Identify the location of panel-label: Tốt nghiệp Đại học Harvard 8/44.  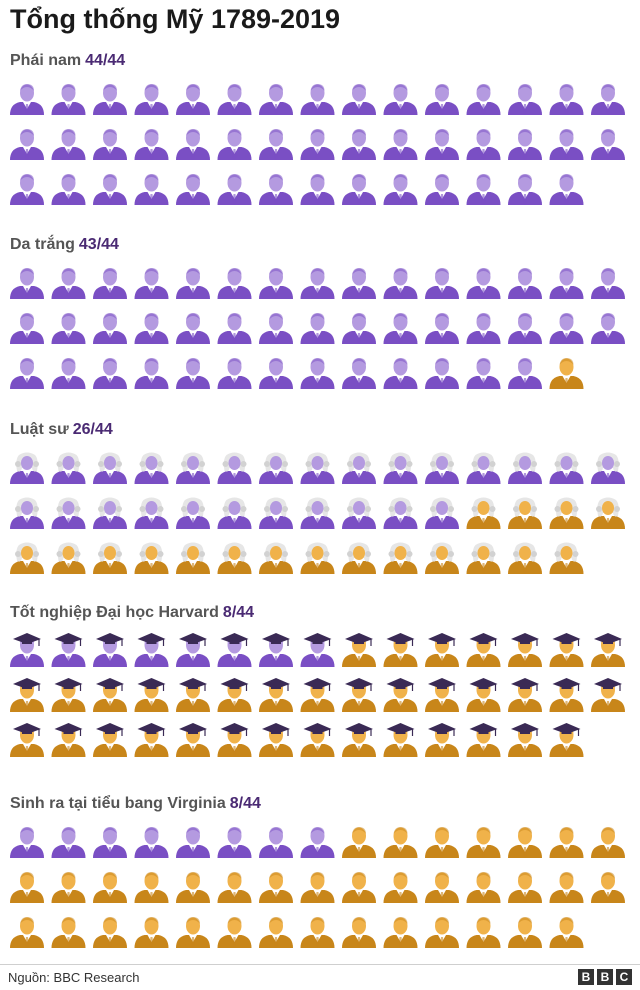
(132, 612).